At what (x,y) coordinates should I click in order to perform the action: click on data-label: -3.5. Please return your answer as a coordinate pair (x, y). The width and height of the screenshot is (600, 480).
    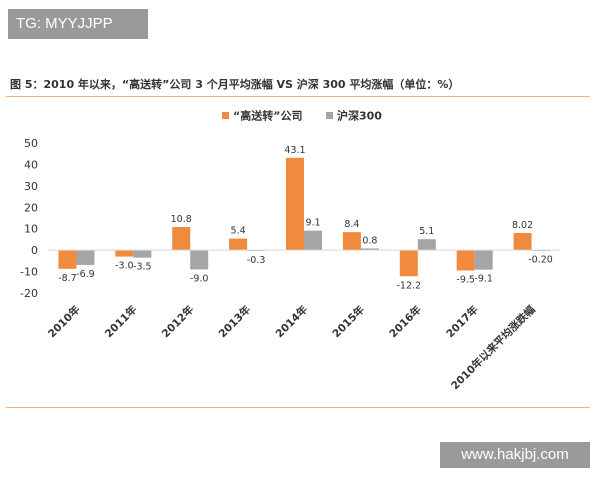
    Looking at the image, I should click on (142, 267).